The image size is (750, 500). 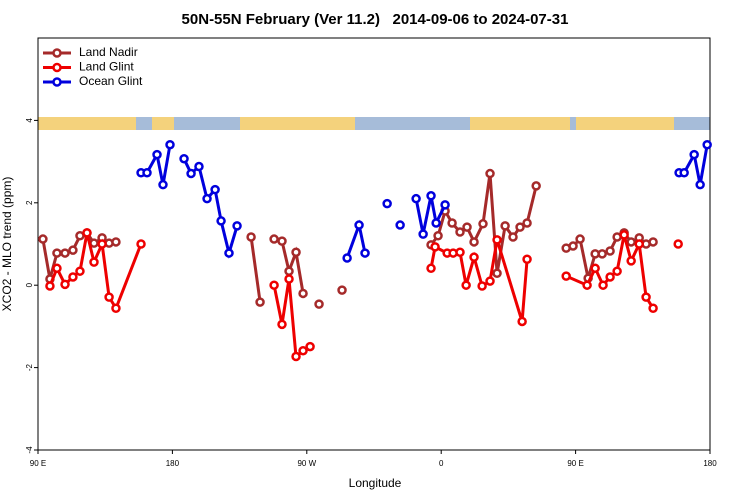 What do you see at coordinates (29, 284) in the screenshot?
I see `y-tick-label: 0` at bounding box center [29, 284].